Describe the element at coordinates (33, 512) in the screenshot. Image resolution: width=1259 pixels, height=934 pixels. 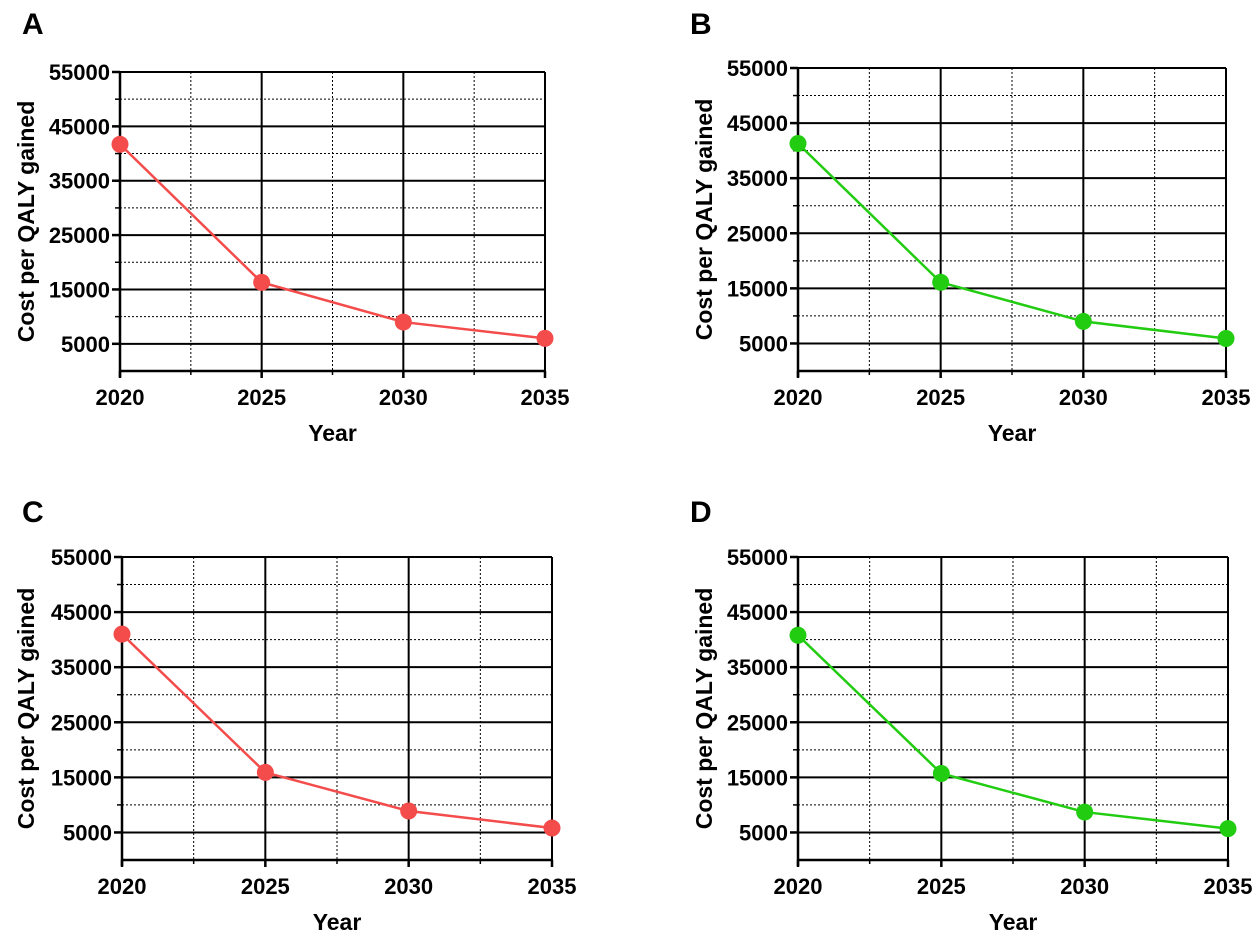
I see `panel-letter: C` at that location.